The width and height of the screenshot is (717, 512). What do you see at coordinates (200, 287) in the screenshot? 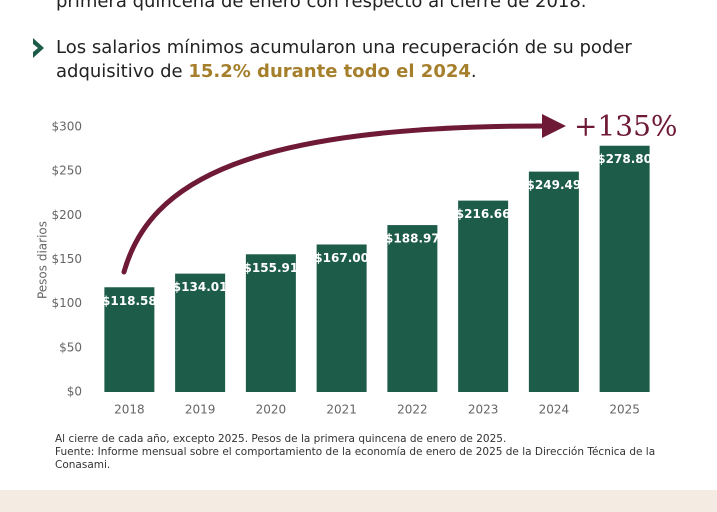
I see `value-label: $134.01` at bounding box center [200, 287].